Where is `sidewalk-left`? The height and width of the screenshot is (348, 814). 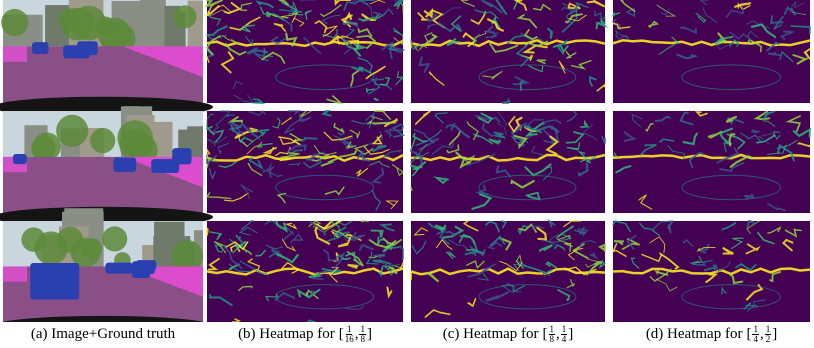 sidewalk-left is located at coordinates (15, 274).